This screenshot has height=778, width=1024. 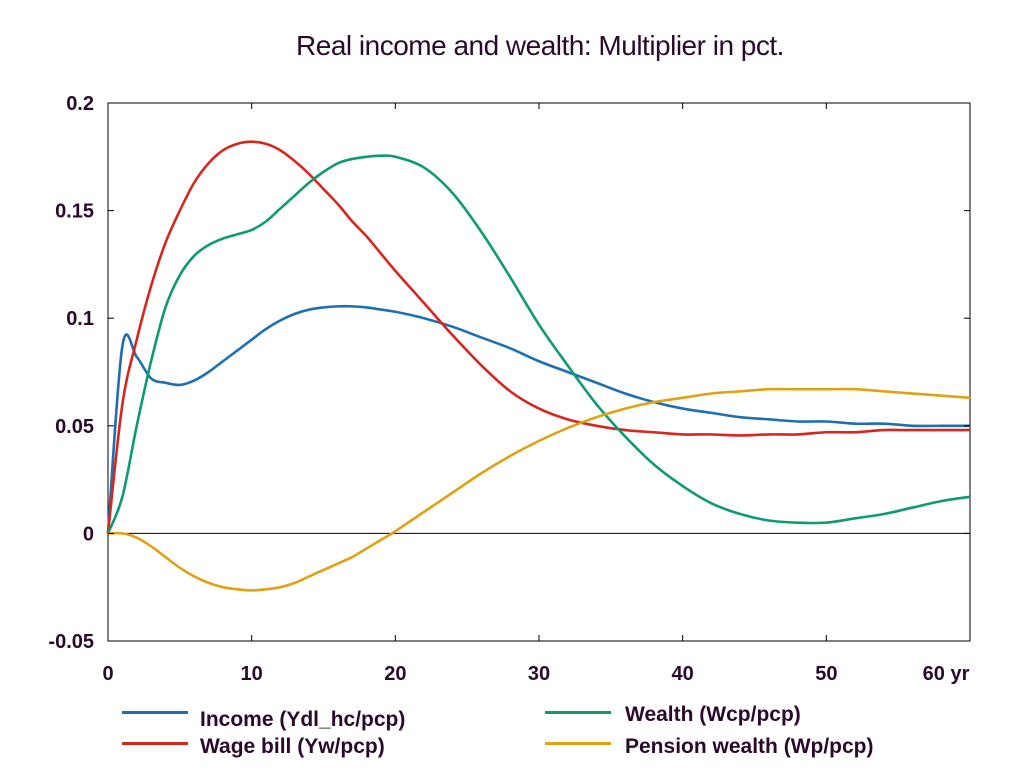 I want to click on x-tick-label: 20, so click(x=395, y=674).